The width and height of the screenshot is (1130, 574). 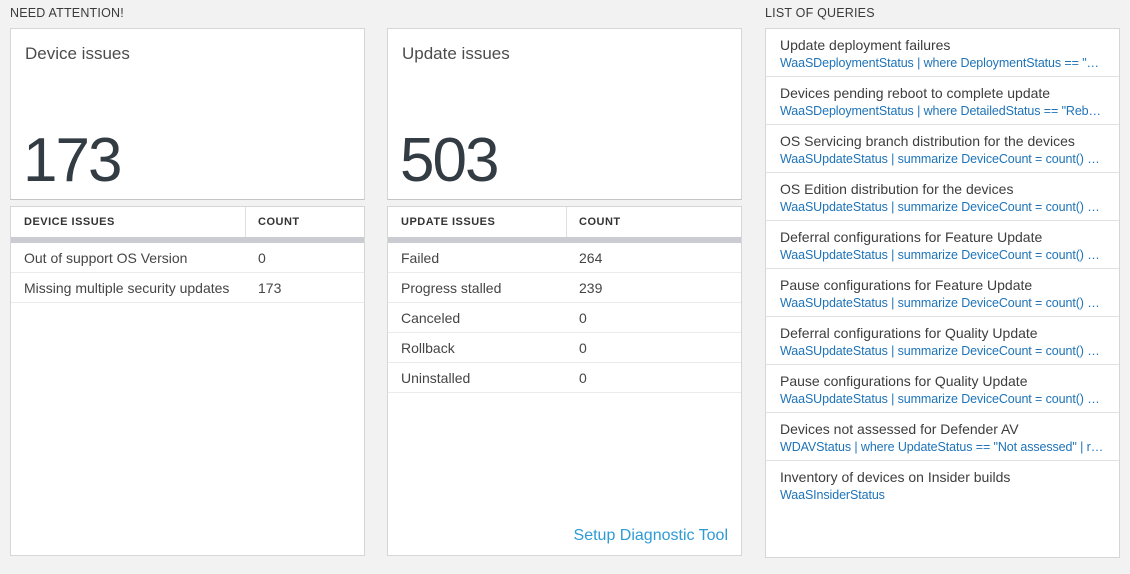 What do you see at coordinates (127, 287) in the screenshot?
I see `row-label: Missing multiple security updates` at bounding box center [127, 287].